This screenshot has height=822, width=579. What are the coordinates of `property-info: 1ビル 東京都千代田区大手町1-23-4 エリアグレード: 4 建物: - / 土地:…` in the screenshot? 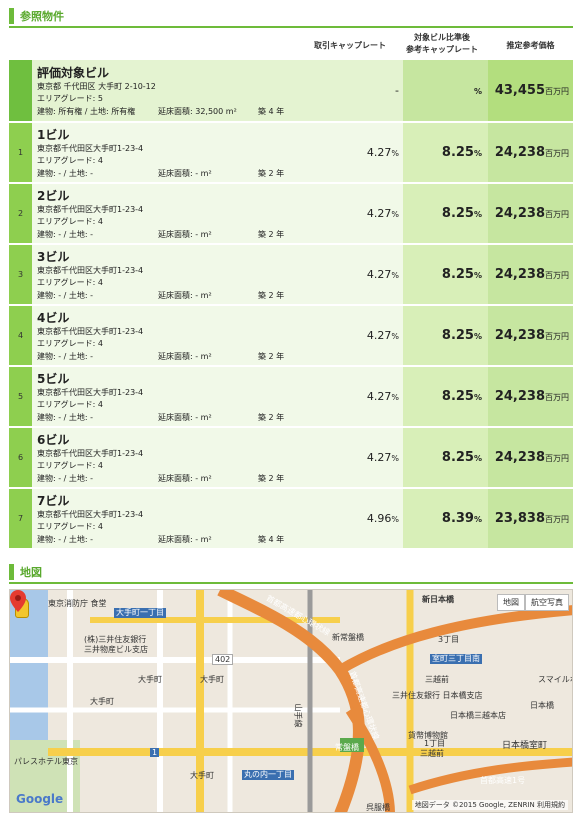 It's located at (170, 153).